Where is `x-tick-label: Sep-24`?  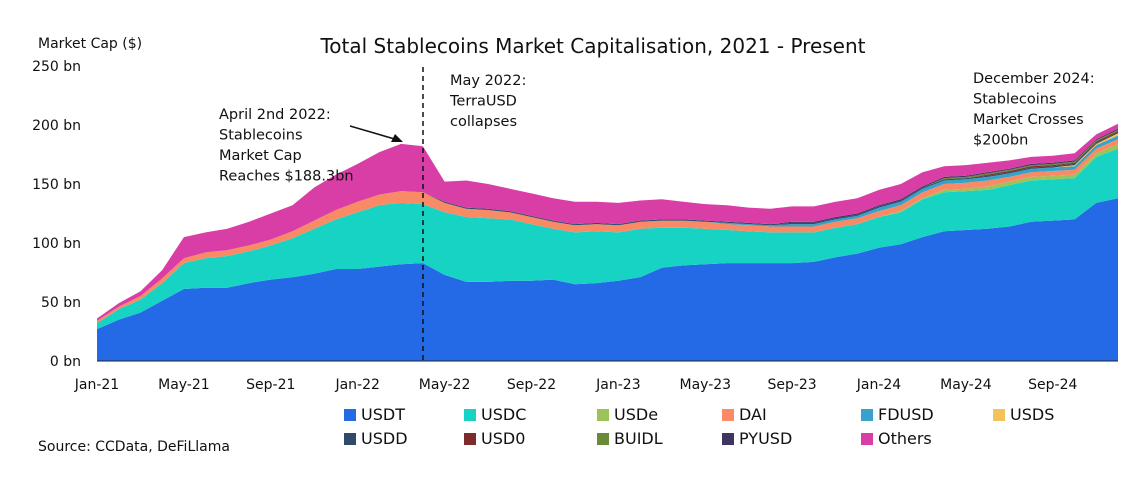
x-tick-label: Sep-24 is located at coordinates (1052, 385).